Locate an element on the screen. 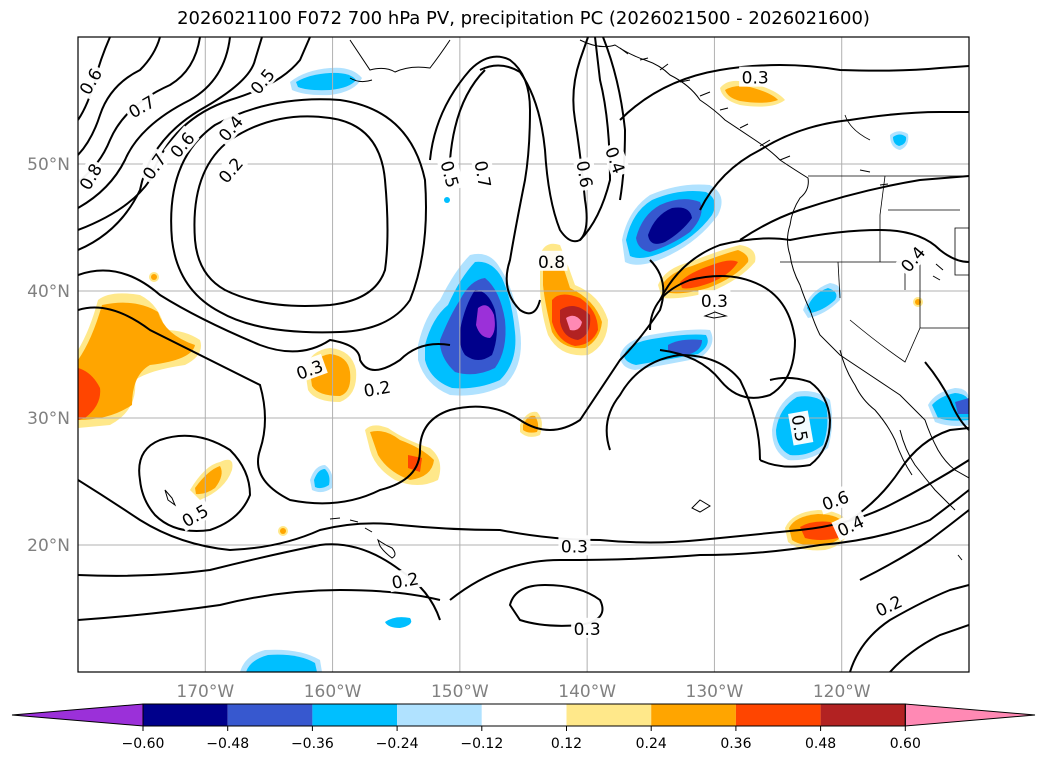 The image size is (1047, 765). colorbar-tick-label: −0.36 is located at coordinates (312, 744).